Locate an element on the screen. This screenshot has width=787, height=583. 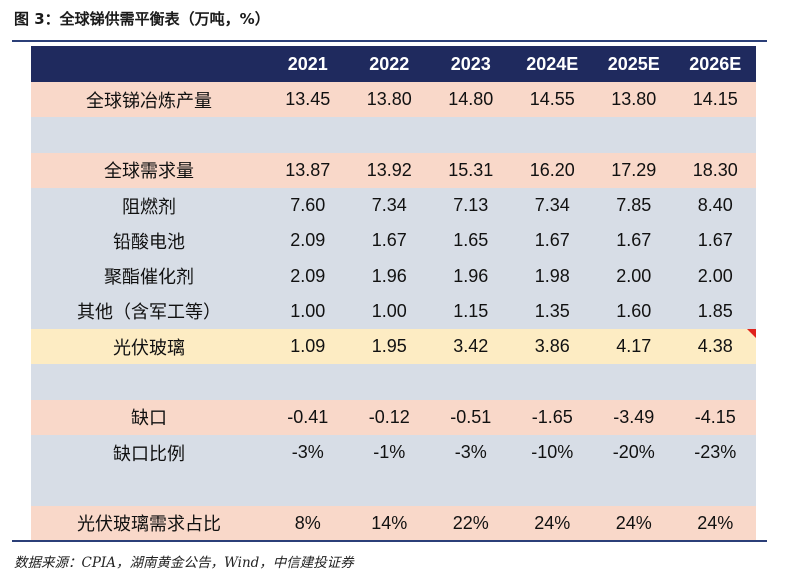
header-cell: 2022 is located at coordinates (389, 64).